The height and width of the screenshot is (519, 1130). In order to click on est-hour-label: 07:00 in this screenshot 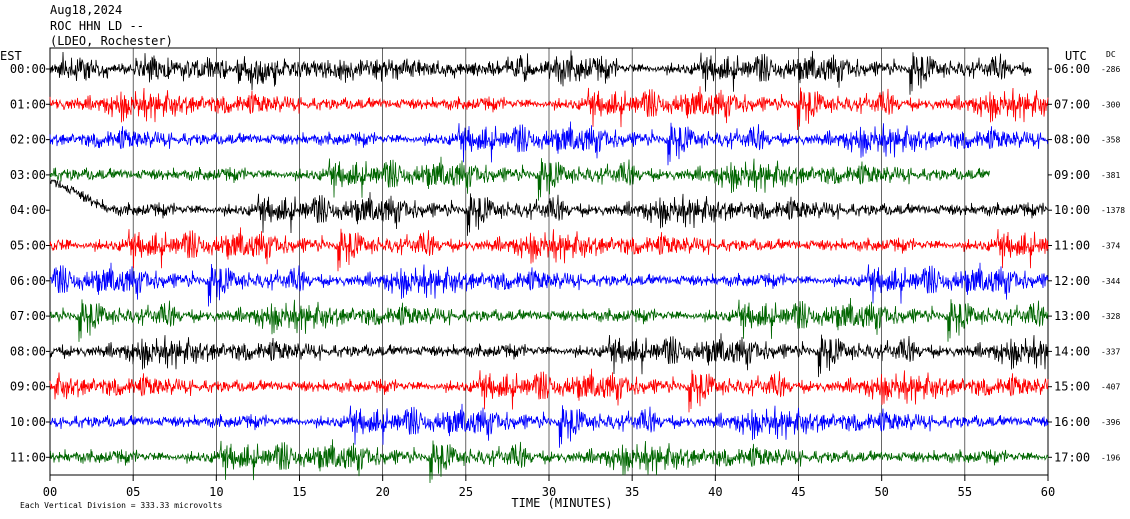, I will do `click(28, 316)`.